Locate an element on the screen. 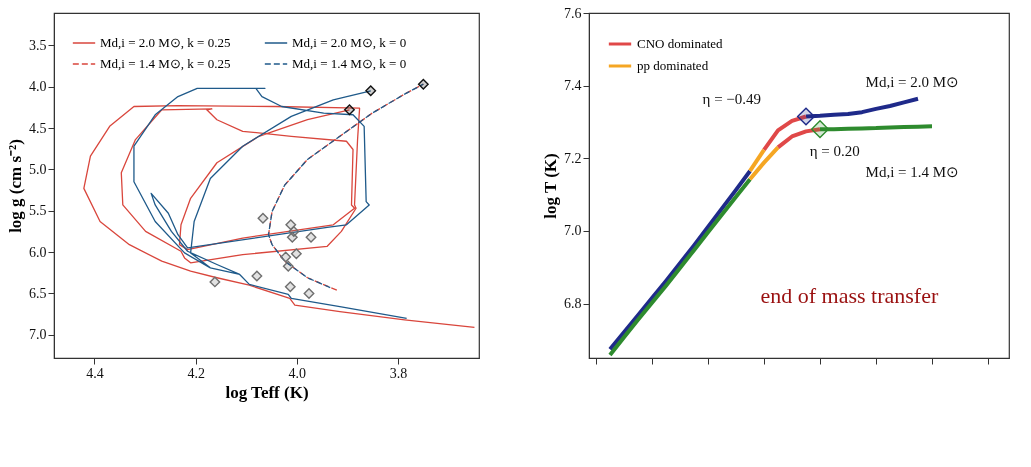 The image size is (1031, 467). x-tick-label: 4.0 is located at coordinates (297, 373).